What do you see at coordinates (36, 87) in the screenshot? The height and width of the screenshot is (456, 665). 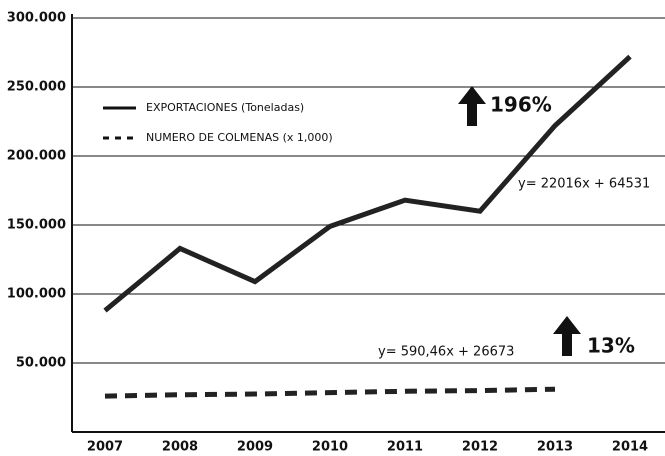 I see `y-tick-label: 250.000` at bounding box center [36, 87].